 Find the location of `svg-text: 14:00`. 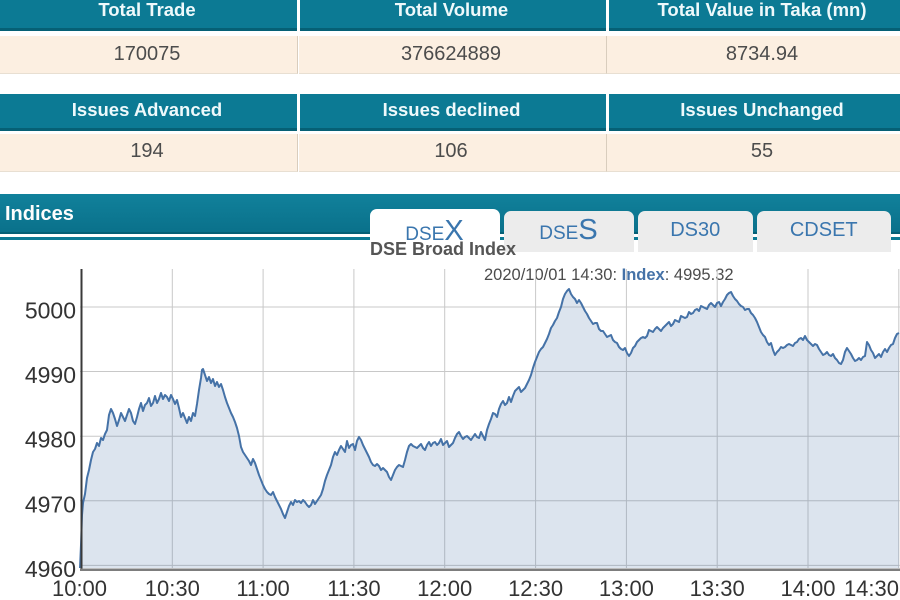

svg-text: 14:00 is located at coordinates (807, 588).